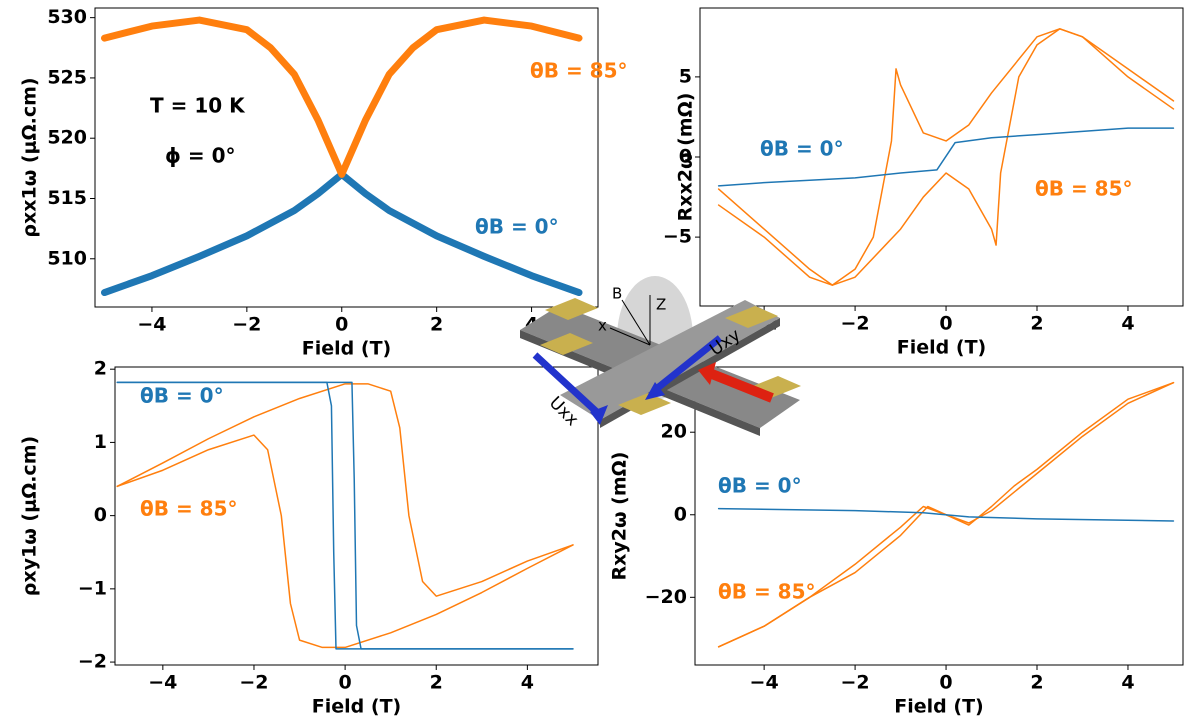 The height and width of the screenshot is (722, 1194). What do you see at coordinates (674, 432) in the screenshot?
I see `y-tick-label: 20` at bounding box center [674, 432].